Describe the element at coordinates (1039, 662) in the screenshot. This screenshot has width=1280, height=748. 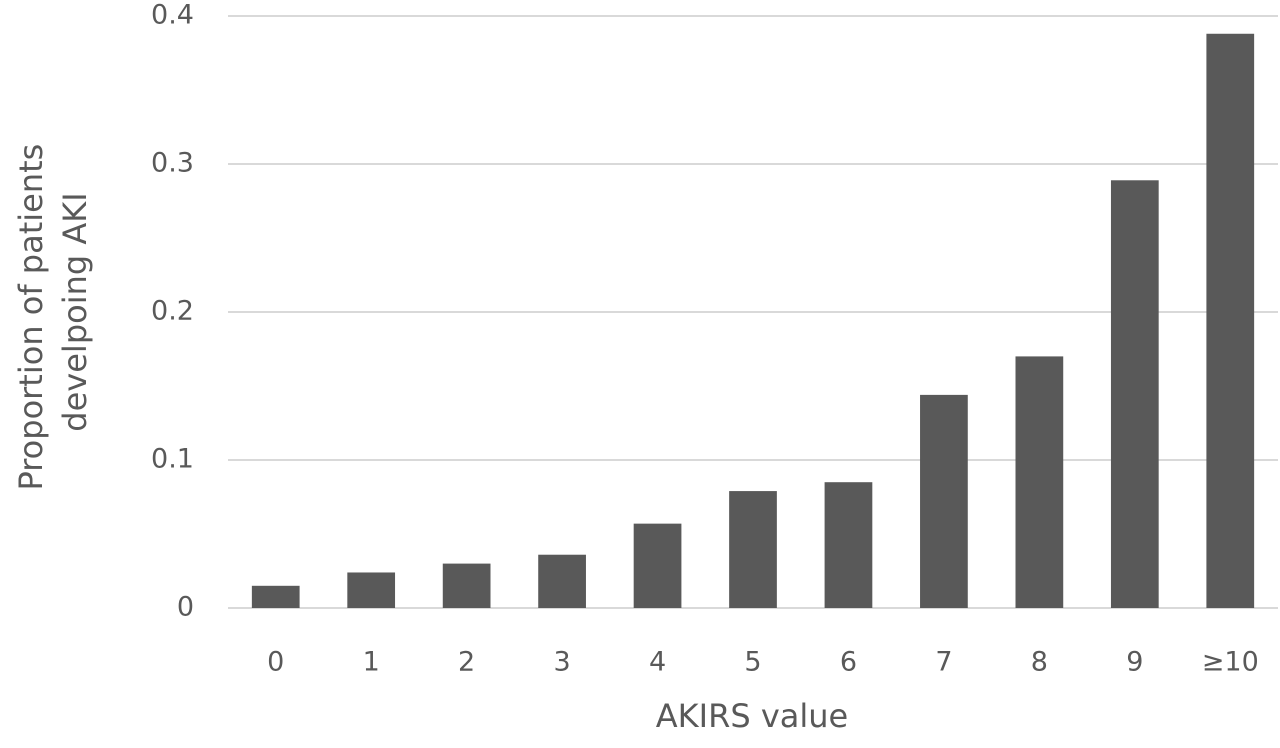
I see `x-tick-label: 8` at that location.